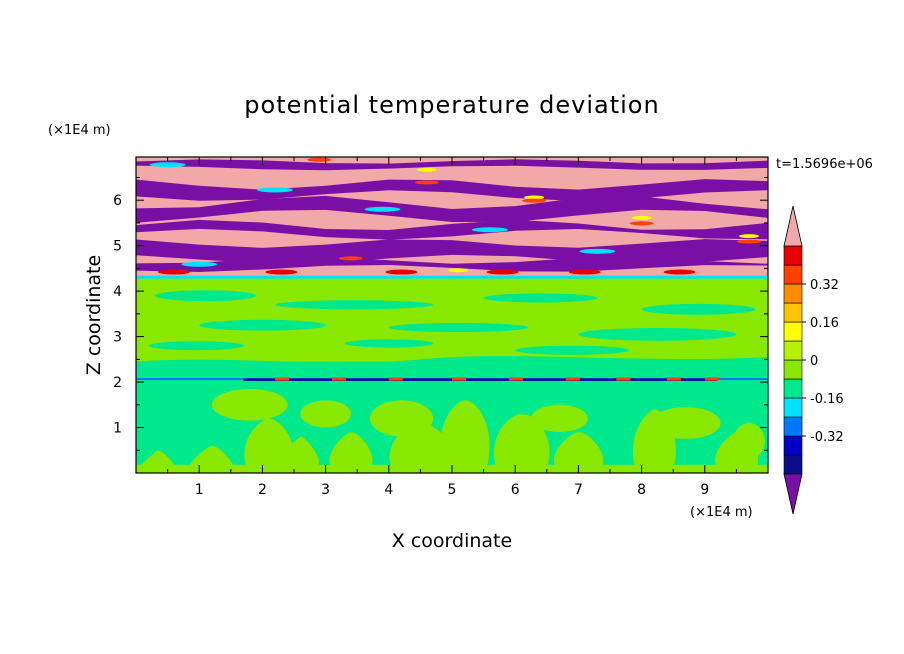  I want to click on y-tick-label: 5, so click(117, 247).